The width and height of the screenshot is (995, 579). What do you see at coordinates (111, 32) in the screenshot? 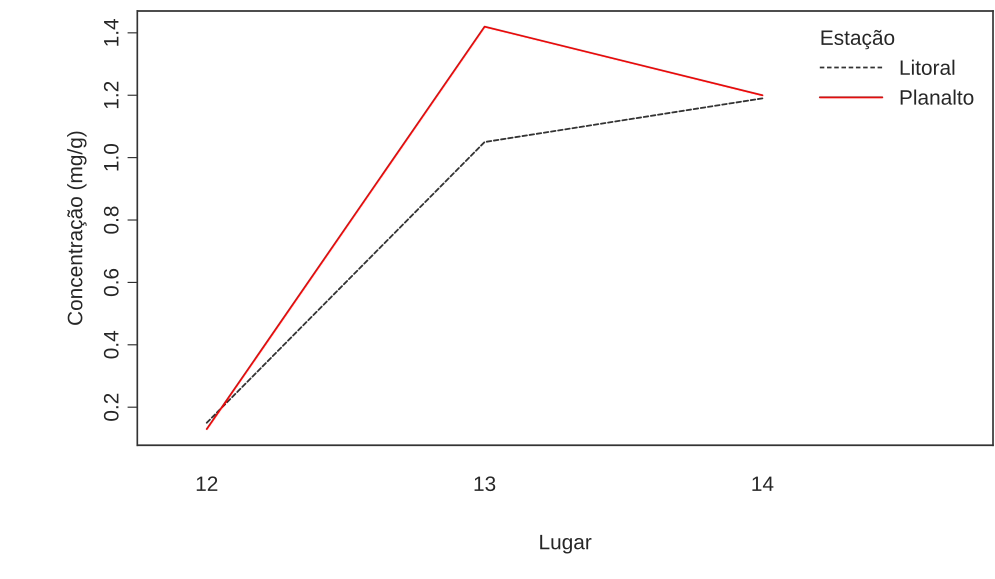
I see `y-tick-label: 1.4` at bounding box center [111, 32].